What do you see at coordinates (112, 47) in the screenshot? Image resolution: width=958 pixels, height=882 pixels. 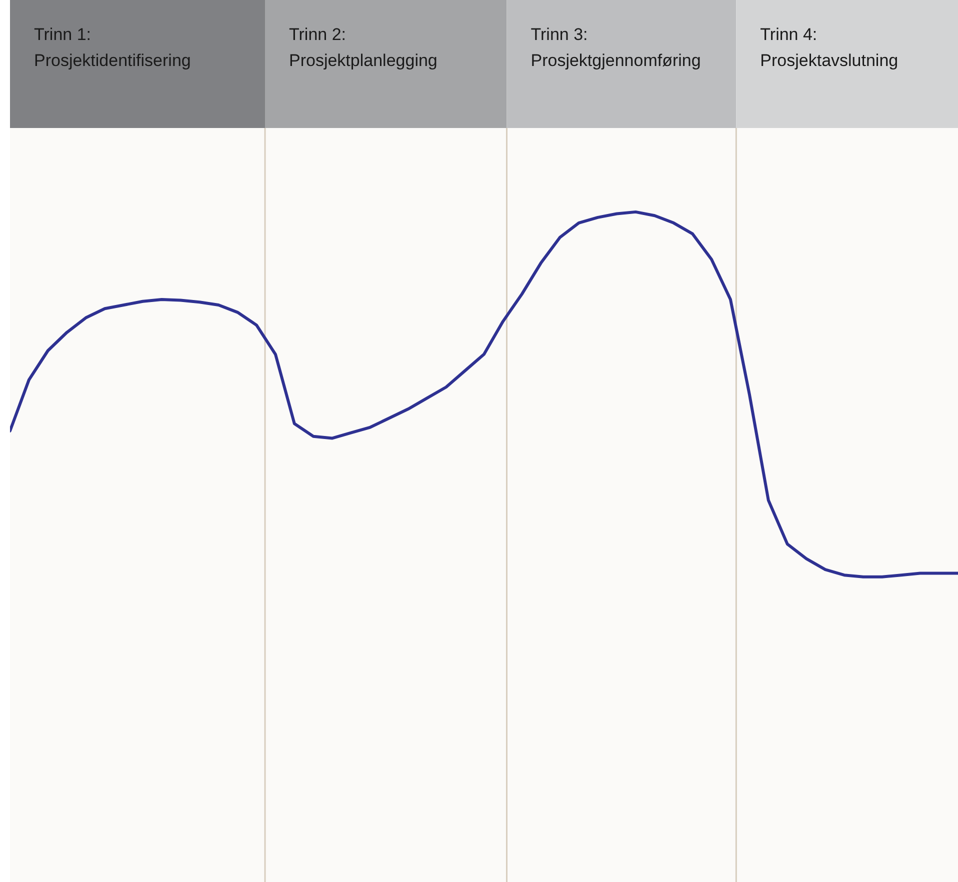 I see `text: Trinn 1: Prosjektidentifisering` at bounding box center [112, 47].